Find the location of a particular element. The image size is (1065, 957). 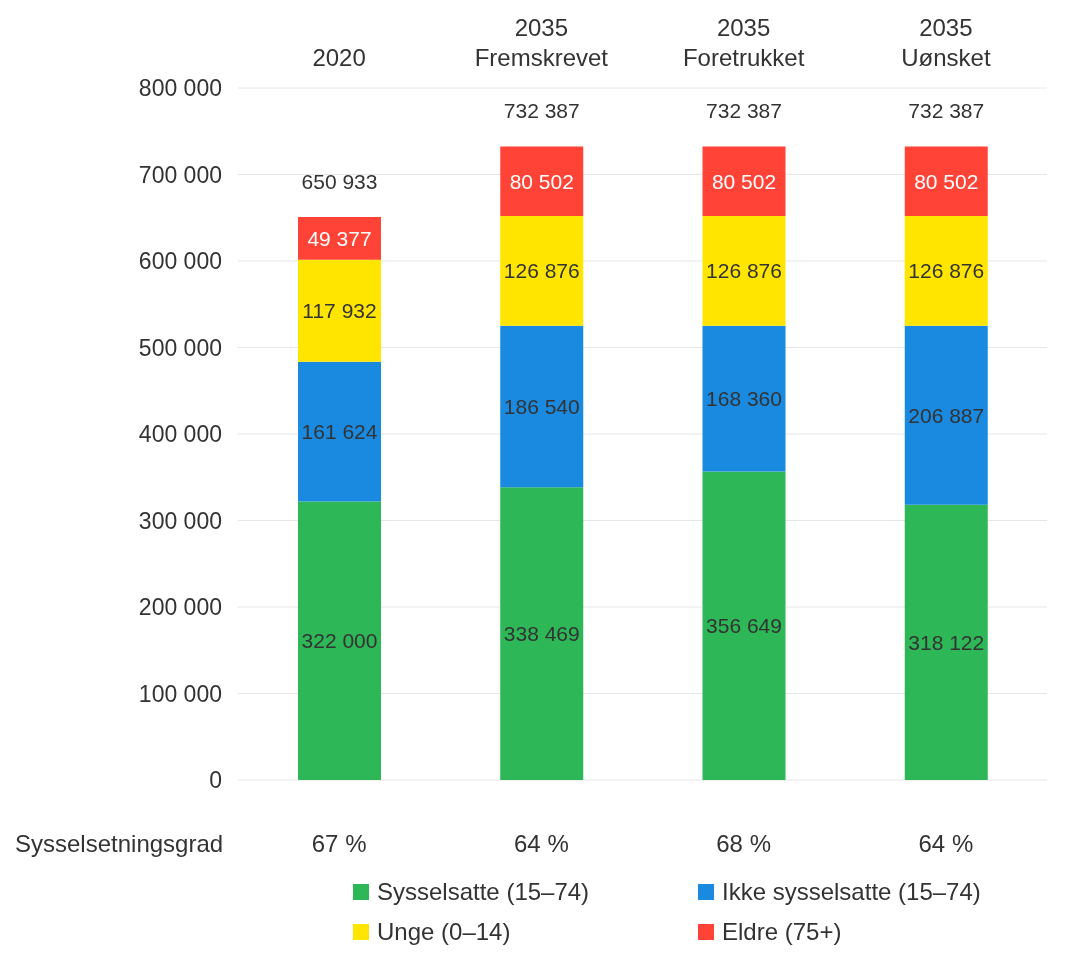

data-label: 168 360 is located at coordinates (744, 399).